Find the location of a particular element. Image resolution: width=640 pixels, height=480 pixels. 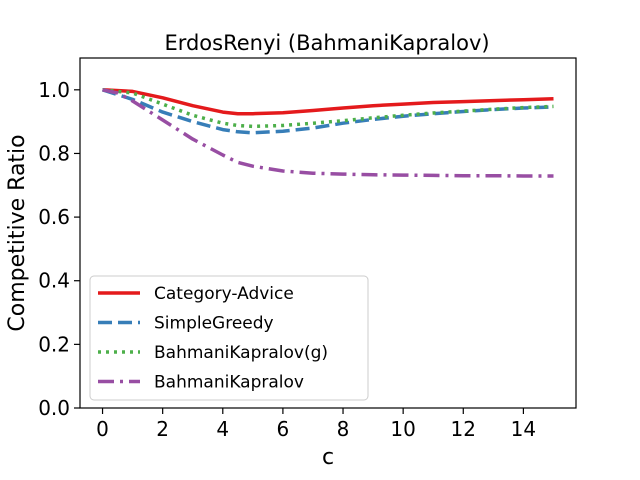

y-axis-label: Competitive Ratio is located at coordinates (17, 232).